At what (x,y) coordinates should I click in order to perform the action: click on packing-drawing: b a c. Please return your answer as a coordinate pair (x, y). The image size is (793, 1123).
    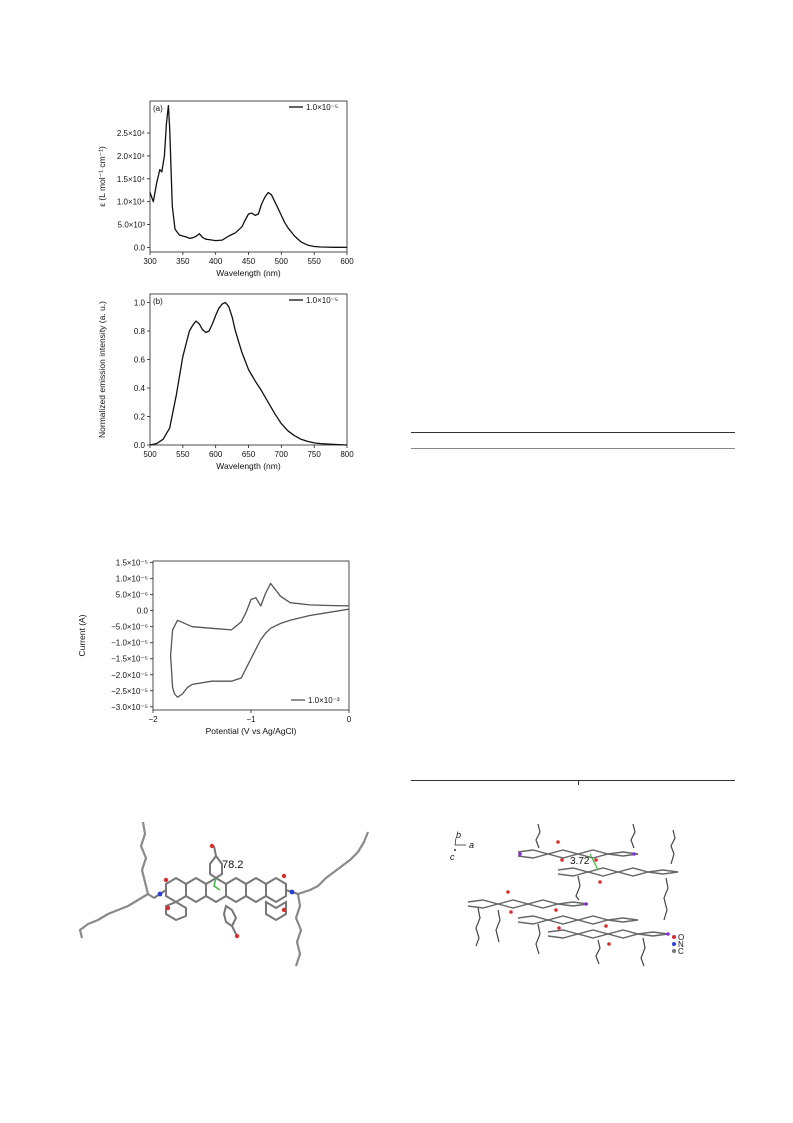
    Looking at the image, I should click on (567, 895).